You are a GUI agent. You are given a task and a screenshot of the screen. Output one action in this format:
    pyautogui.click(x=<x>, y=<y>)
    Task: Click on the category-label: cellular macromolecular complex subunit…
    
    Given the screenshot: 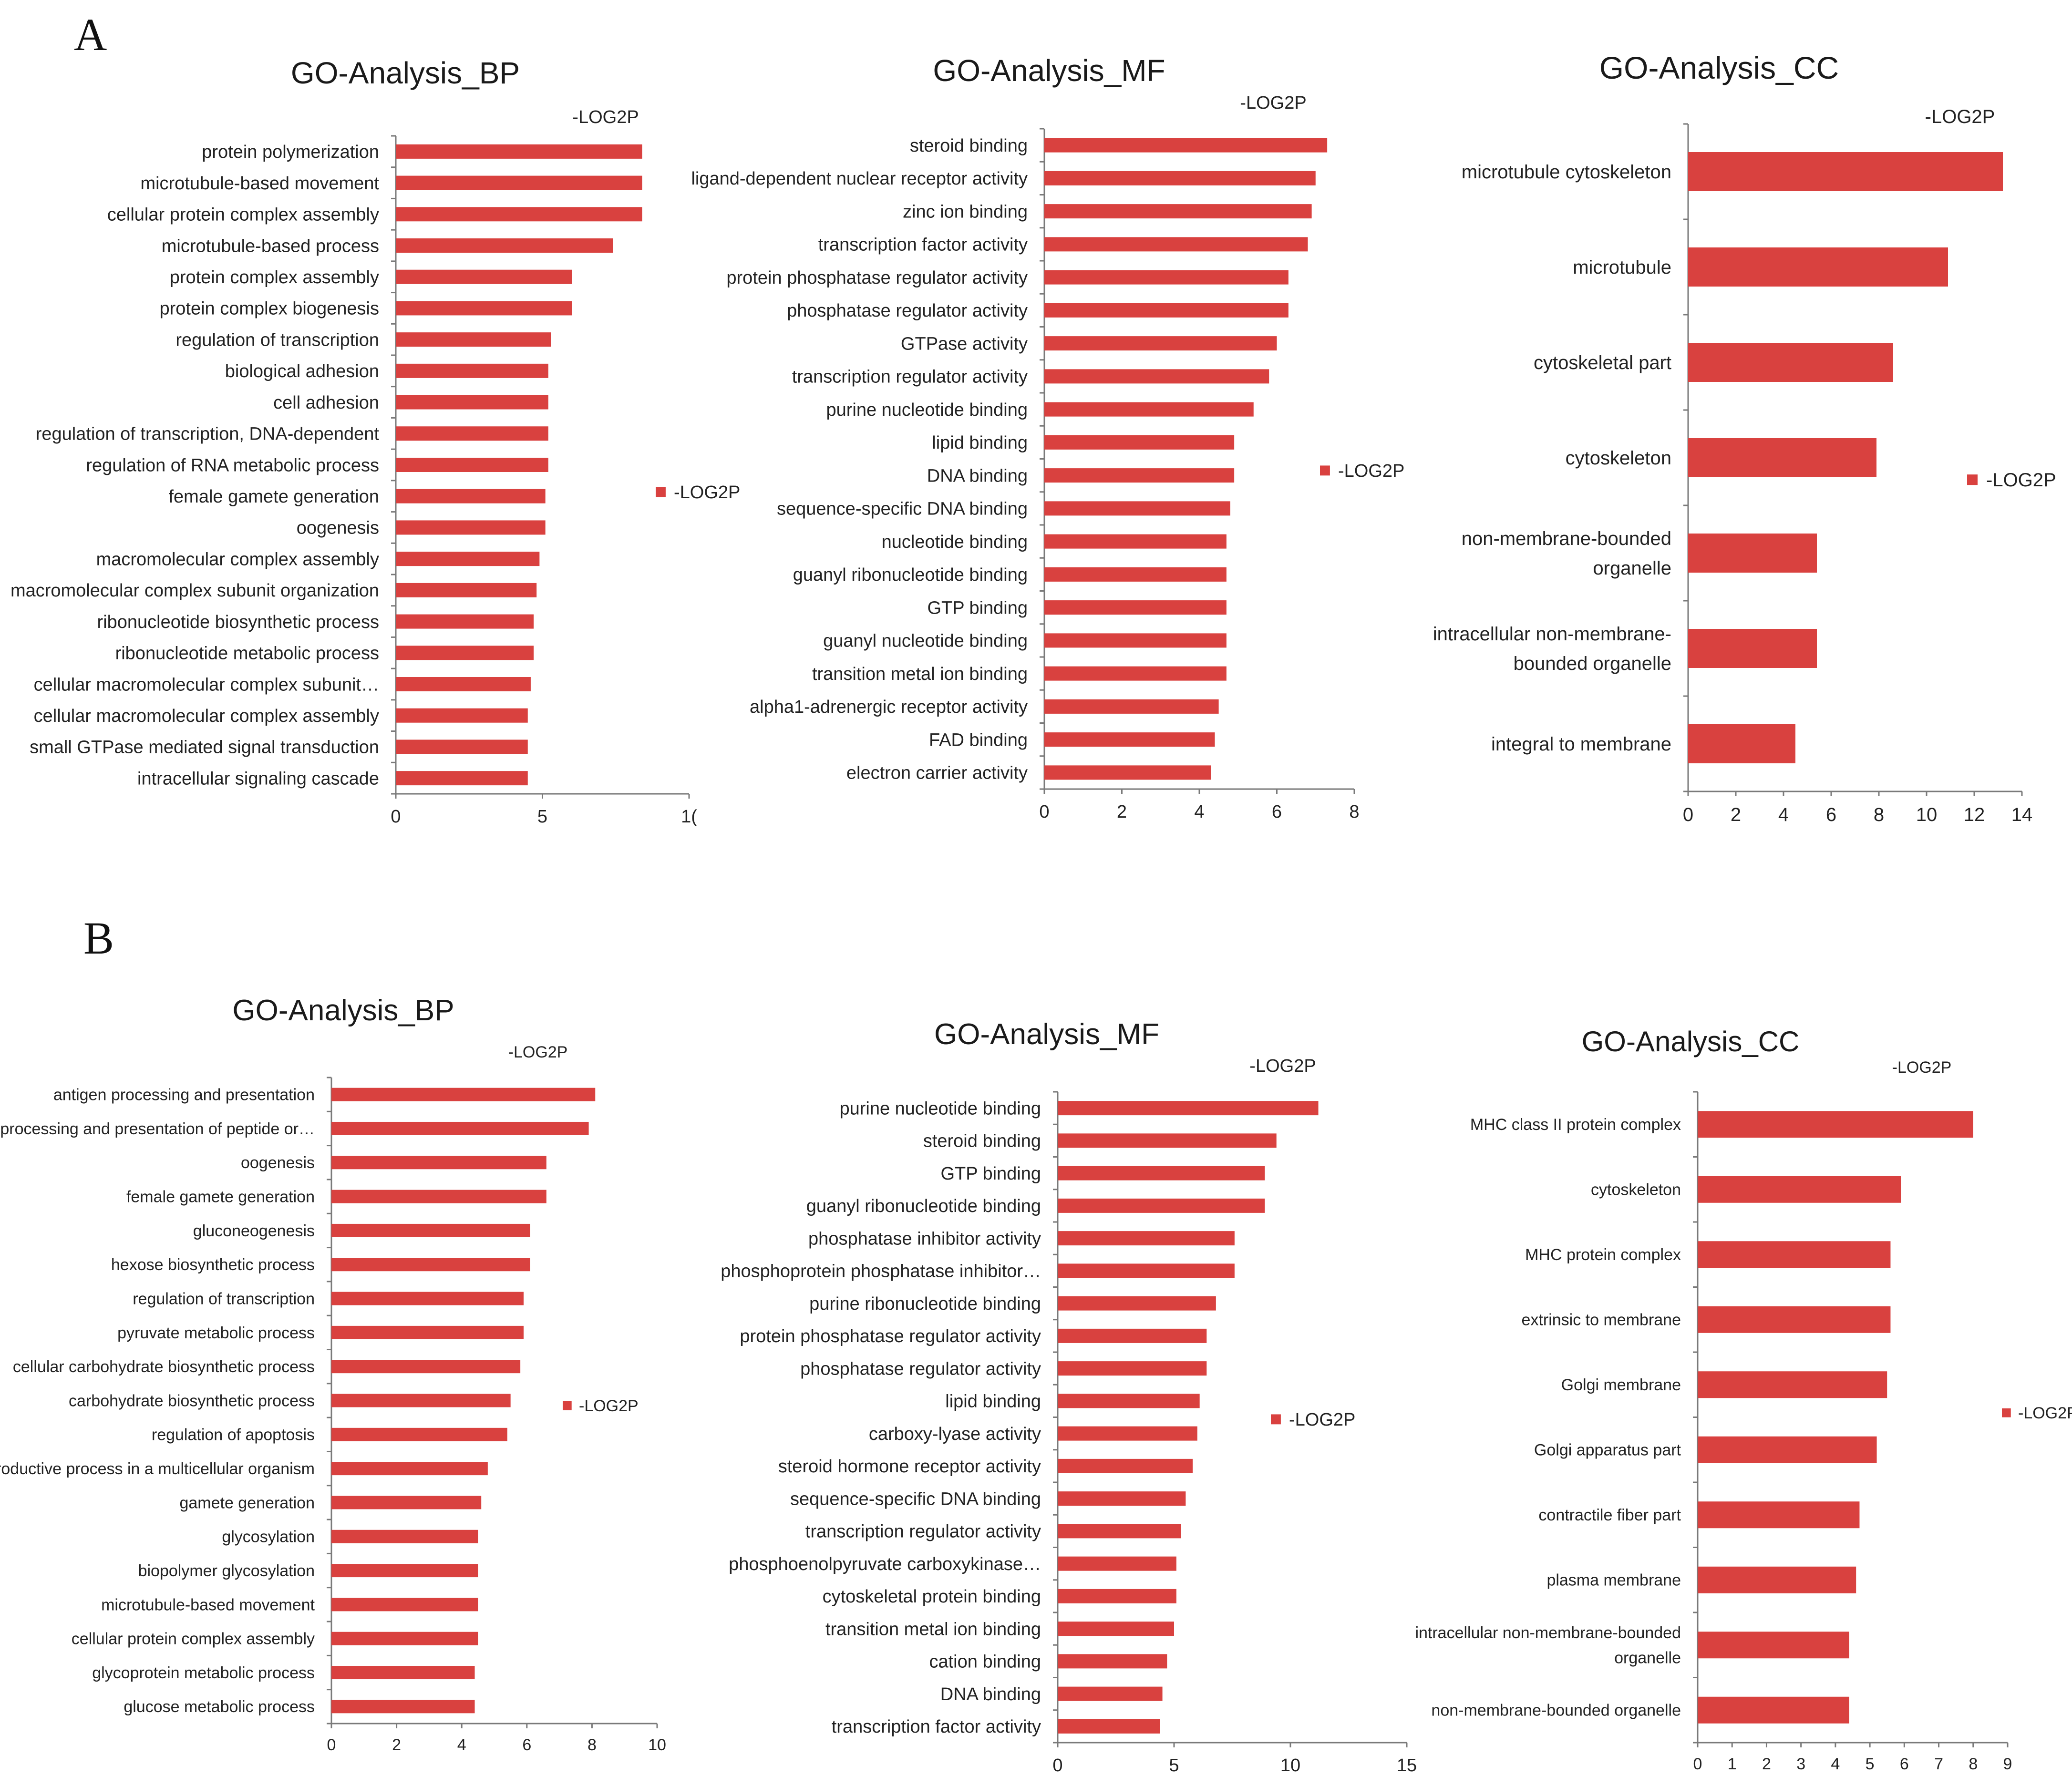 What is the action you would take?
    pyautogui.click(x=206, y=685)
    